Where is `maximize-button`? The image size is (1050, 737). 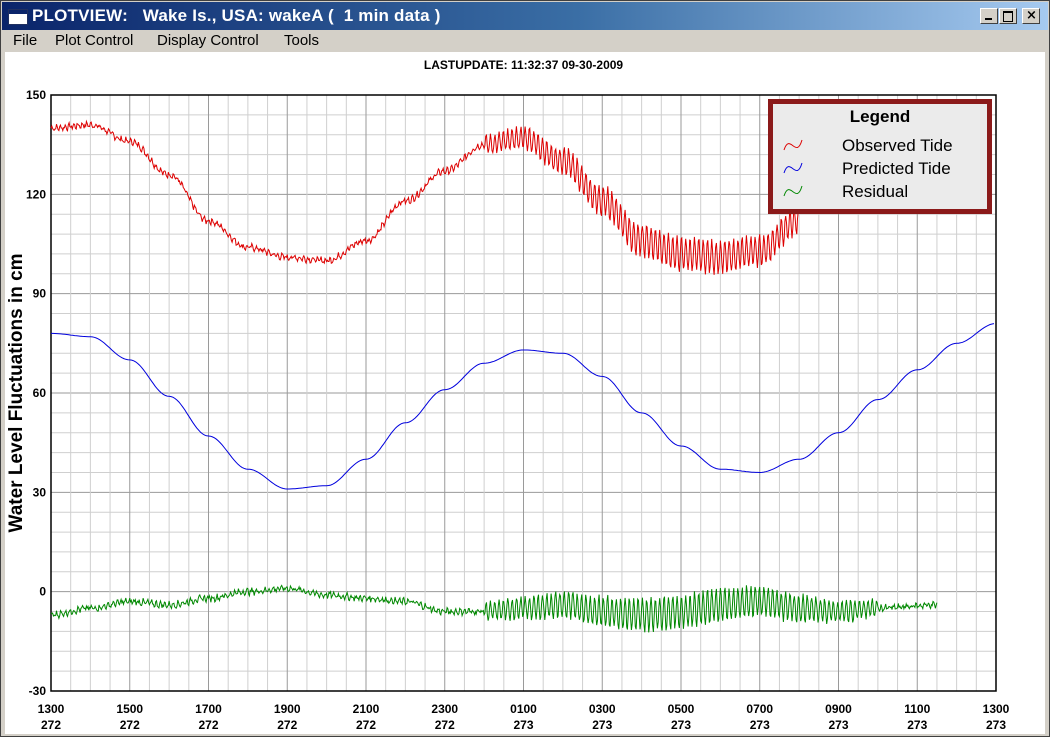
maximize-button is located at coordinates (1008, 16).